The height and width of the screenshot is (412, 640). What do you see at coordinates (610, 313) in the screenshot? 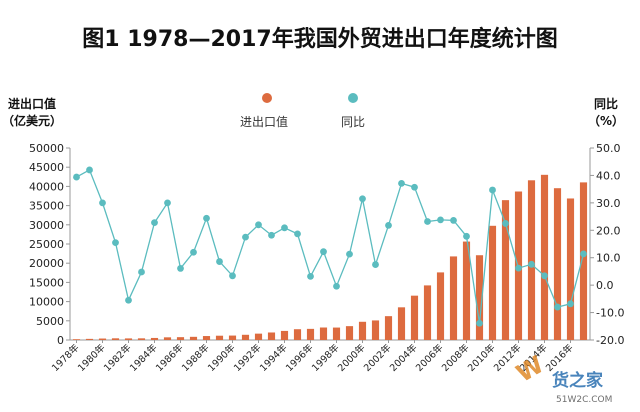
I see `right-axis-tick-label: -10.0` at bounding box center [610, 313].